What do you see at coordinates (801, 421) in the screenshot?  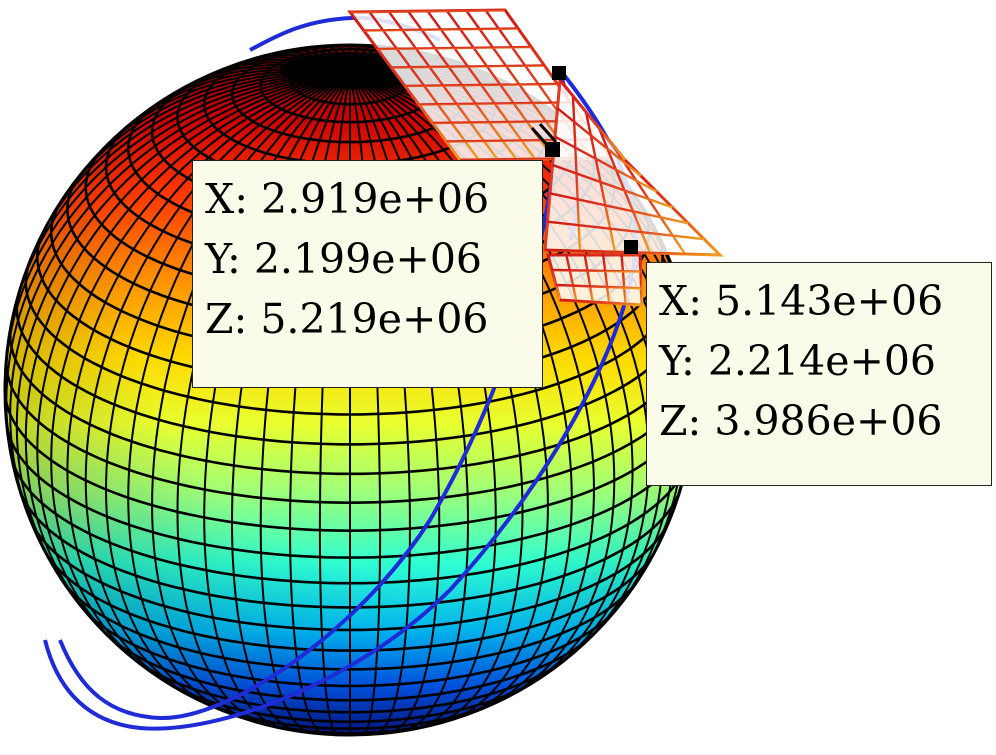 I see `datatip-2-z: Z: 3.986e+06` at bounding box center [801, 421].